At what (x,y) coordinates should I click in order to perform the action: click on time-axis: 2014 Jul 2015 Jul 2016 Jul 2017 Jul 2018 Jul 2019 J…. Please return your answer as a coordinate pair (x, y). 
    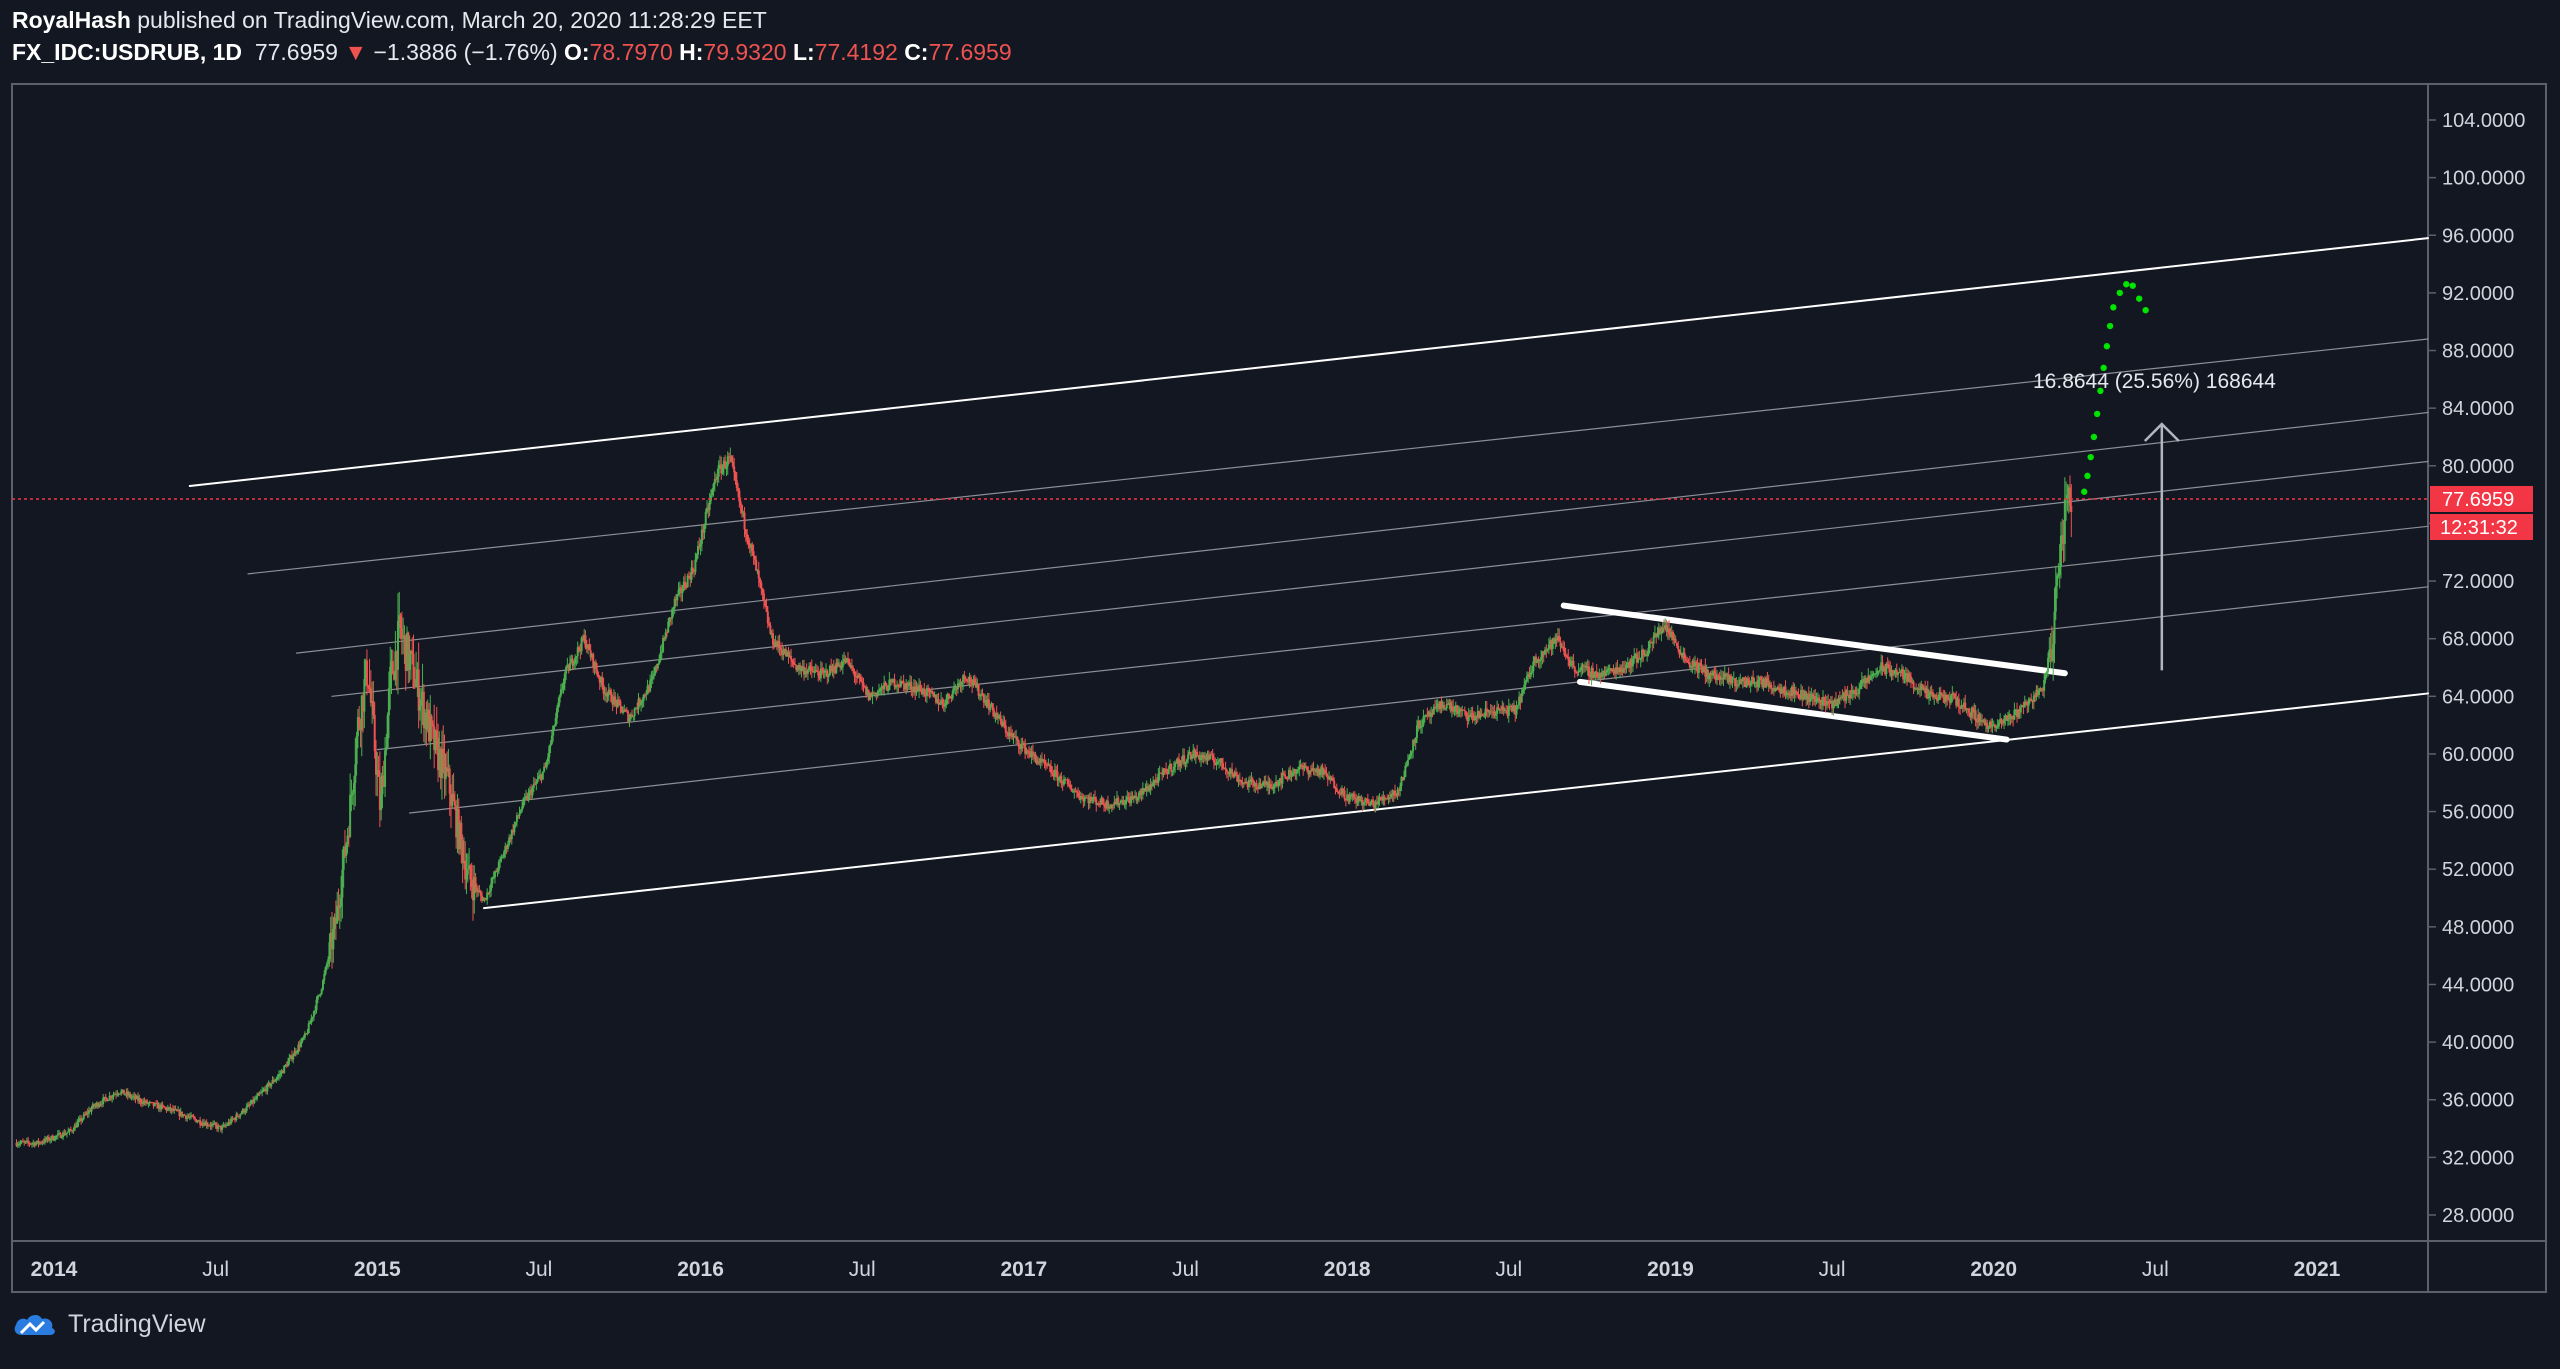
    Looking at the image, I should click on (1186, 1269).